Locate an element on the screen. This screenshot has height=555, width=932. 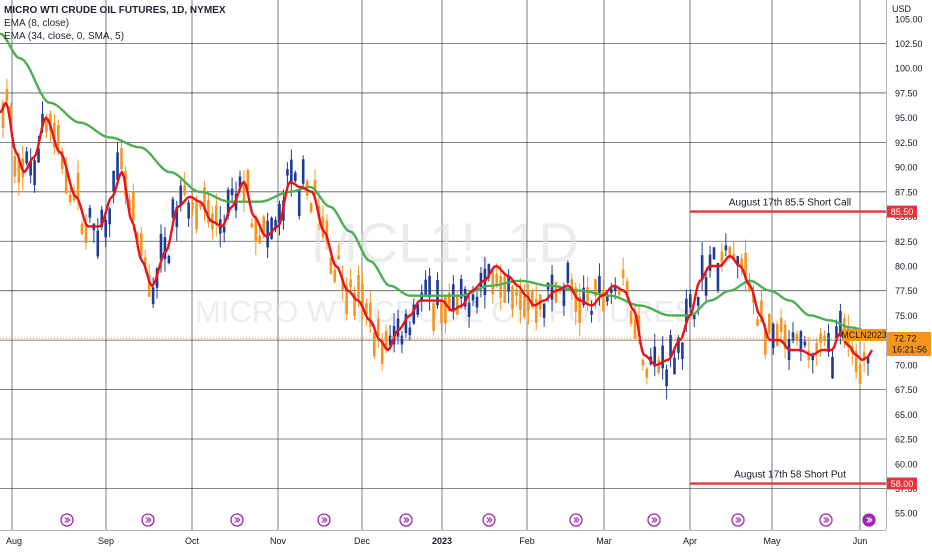
y-tick-label: 87.50 is located at coordinates (906, 192).